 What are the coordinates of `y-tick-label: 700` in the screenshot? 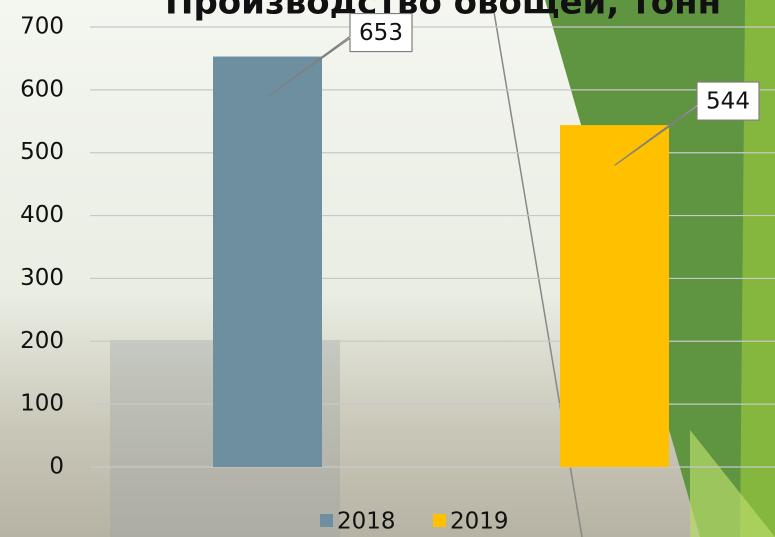 It's located at (42, 27).